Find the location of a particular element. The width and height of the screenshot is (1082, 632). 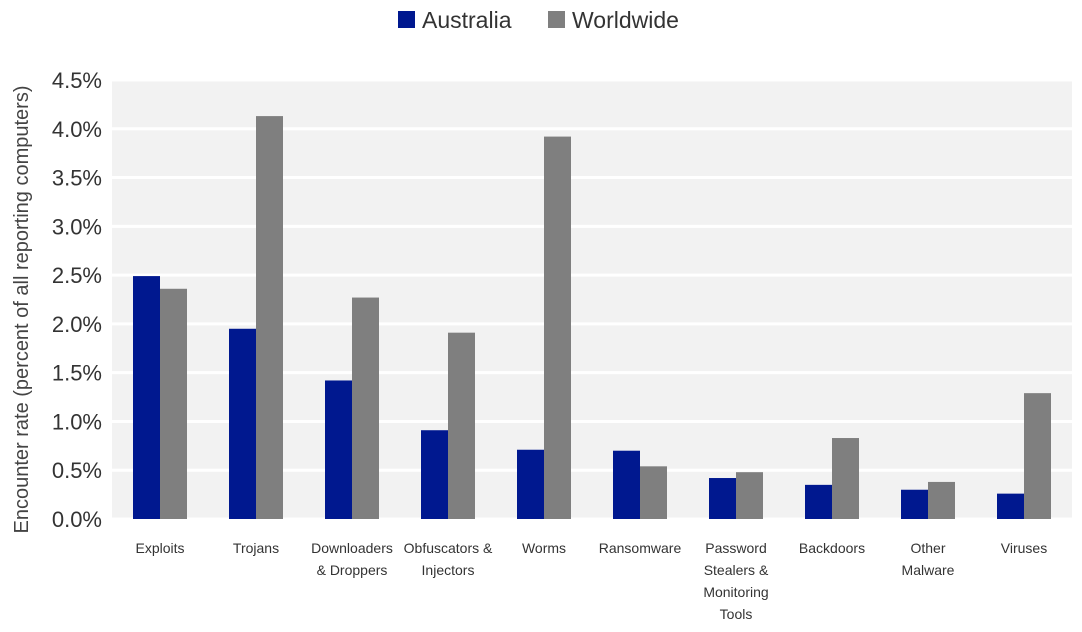

x-tick-label: Password Stealers & Monitoring Tools is located at coordinates (736, 581).